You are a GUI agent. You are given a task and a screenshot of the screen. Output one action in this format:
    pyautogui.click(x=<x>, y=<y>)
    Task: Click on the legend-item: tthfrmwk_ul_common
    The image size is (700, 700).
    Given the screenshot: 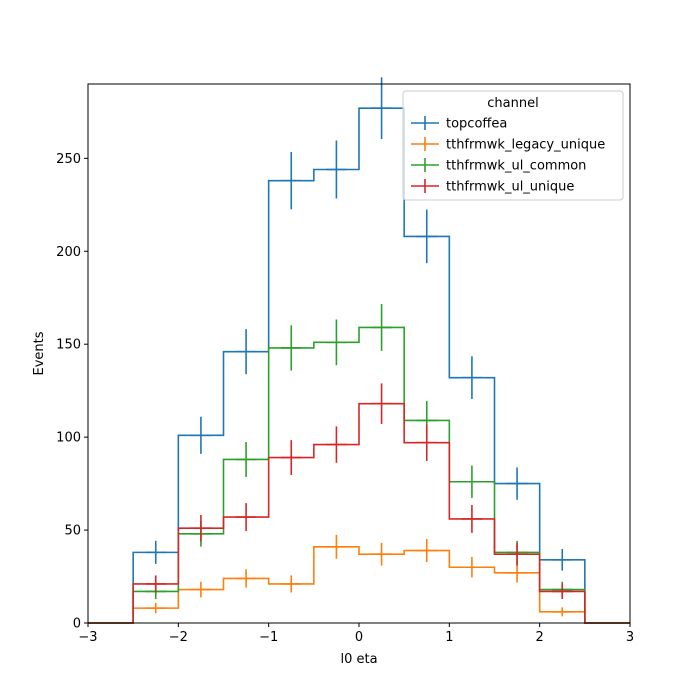 What is the action you would take?
    pyautogui.click(x=498, y=166)
    